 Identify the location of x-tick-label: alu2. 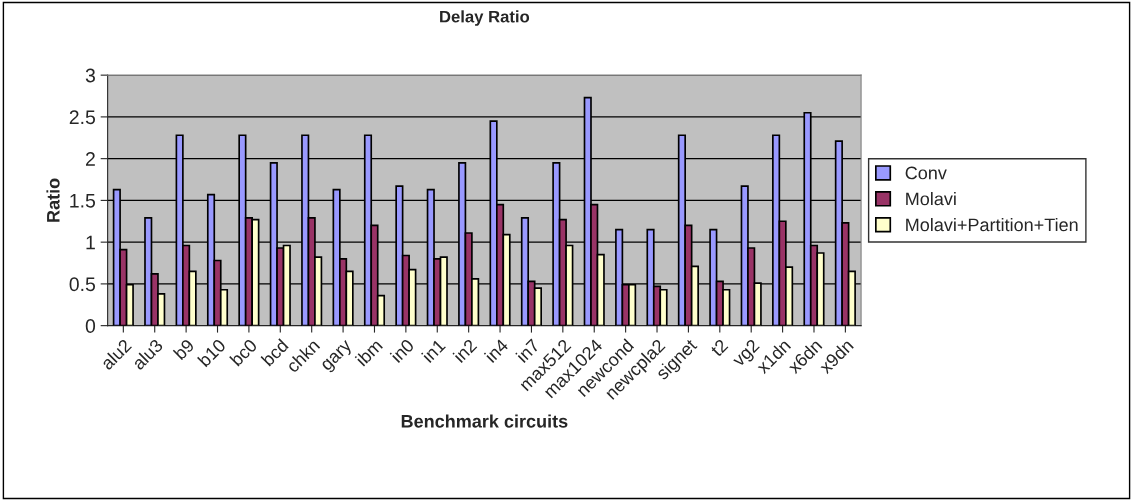
(116, 354).